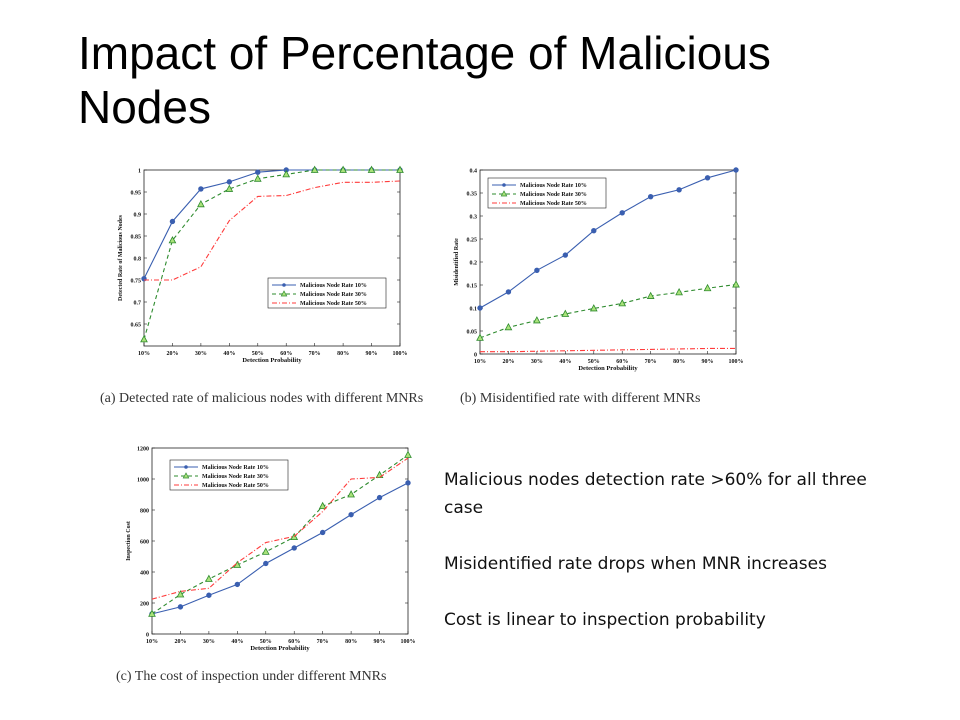 This screenshot has width=960, height=720. I want to click on y-tick-label: 0.2, so click(474, 264).